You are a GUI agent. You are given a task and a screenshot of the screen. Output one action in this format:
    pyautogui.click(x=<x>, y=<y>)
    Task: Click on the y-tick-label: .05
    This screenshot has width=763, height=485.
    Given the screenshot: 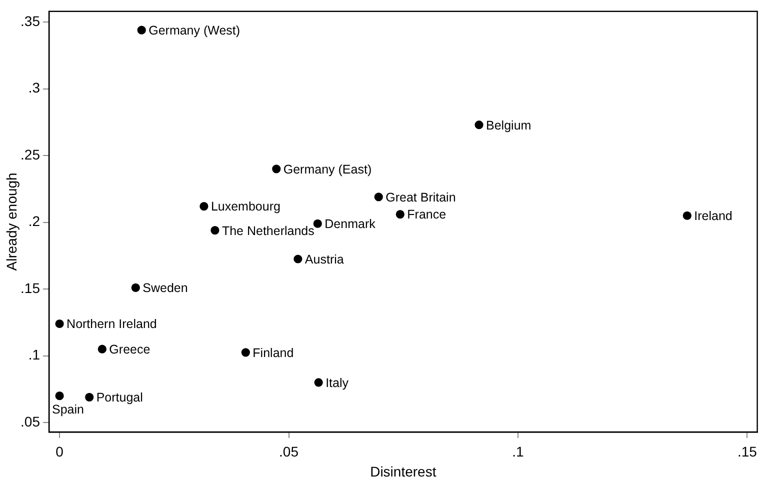 What is the action you would take?
    pyautogui.click(x=30, y=421)
    